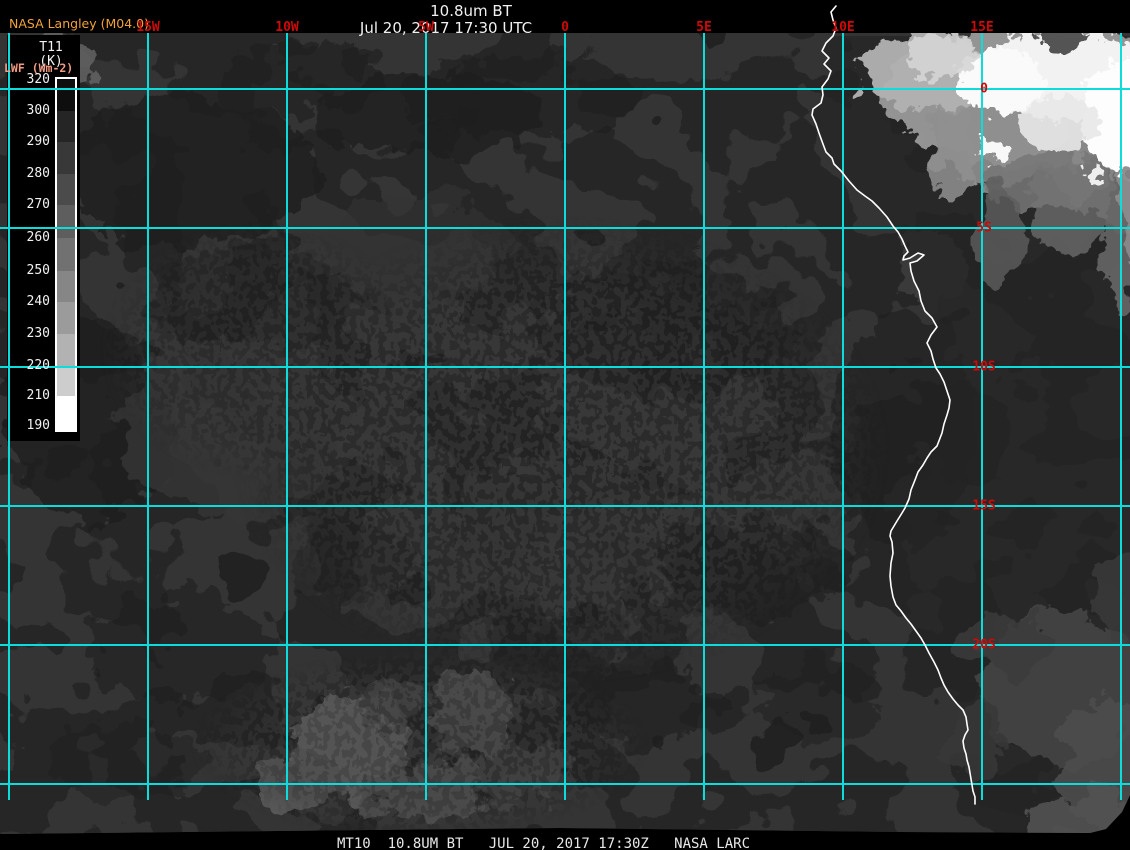  I want to click on coastline, so click(893, 405).